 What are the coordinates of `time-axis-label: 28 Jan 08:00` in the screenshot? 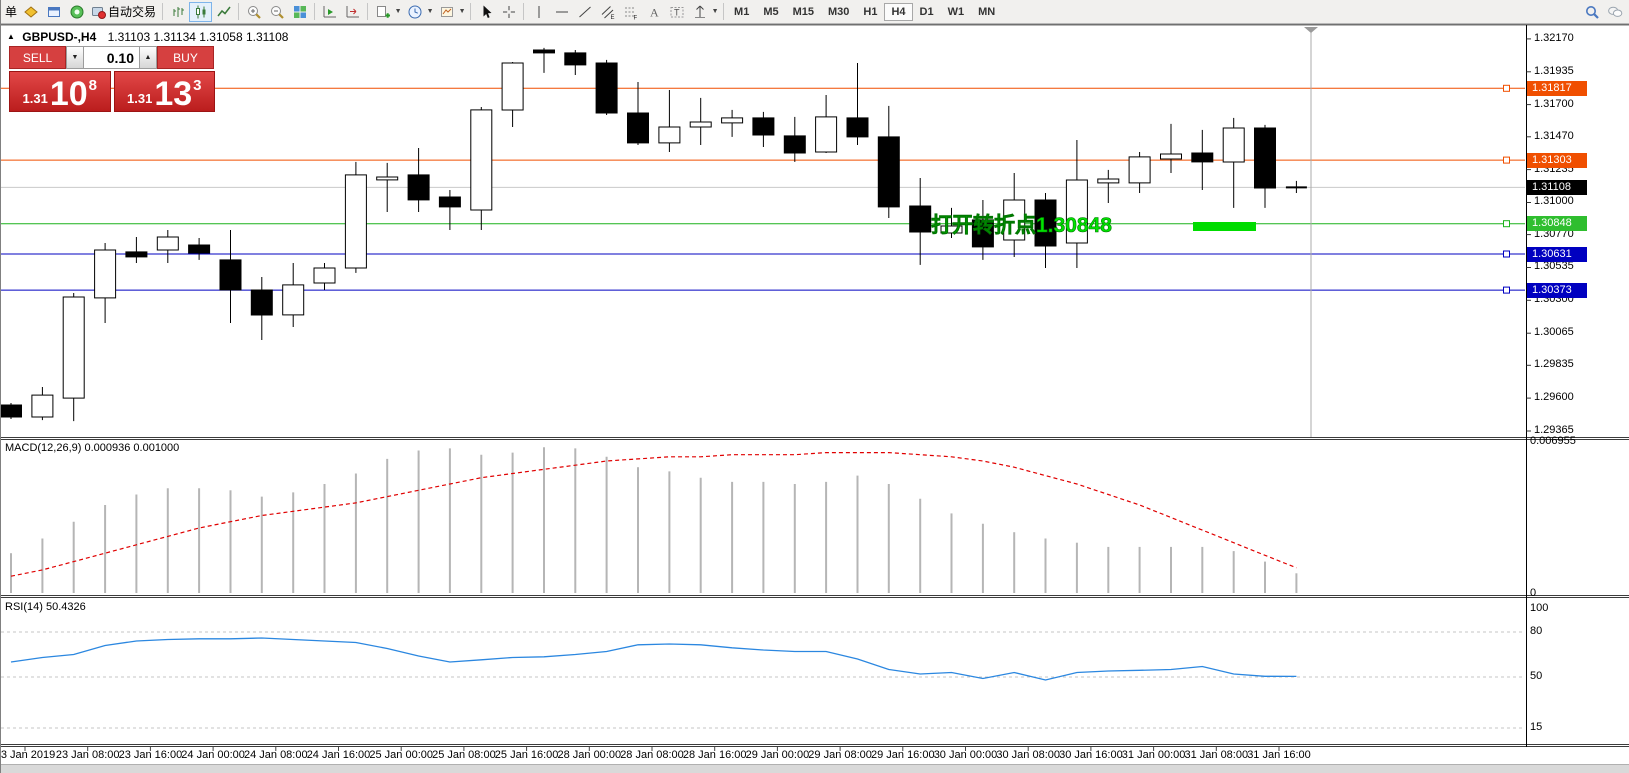 It's located at (652, 755).